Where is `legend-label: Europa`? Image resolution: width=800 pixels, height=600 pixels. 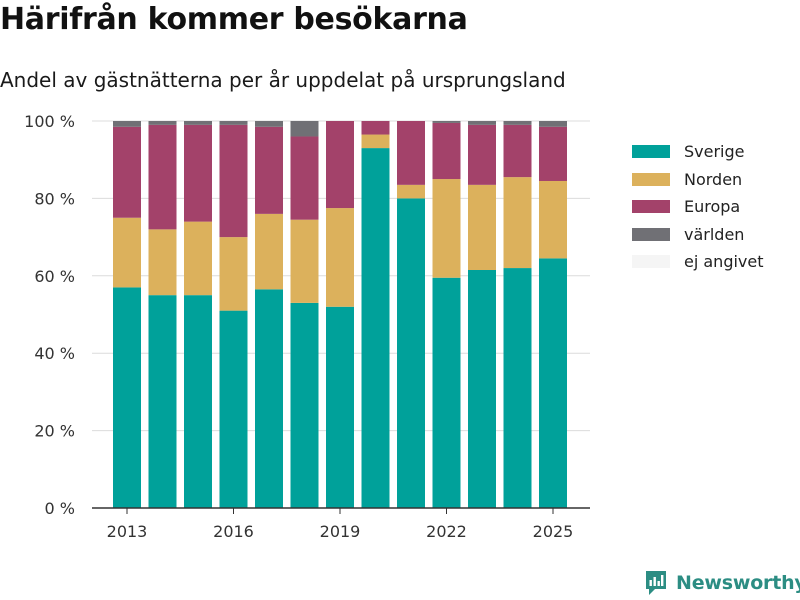
legend-label: Europa is located at coordinates (712, 207).